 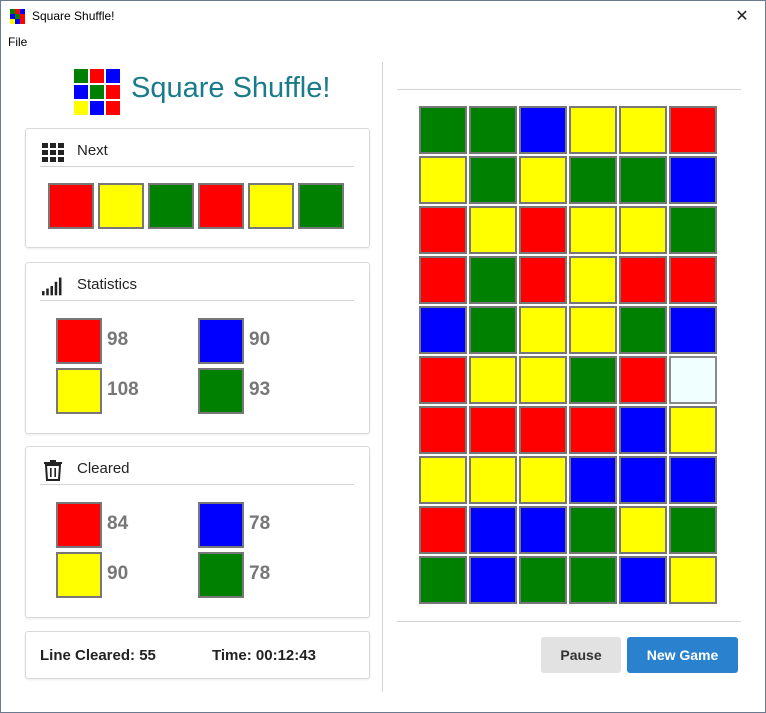 What do you see at coordinates (569, 621) in the screenshot?
I see `board-bottom-divider` at bounding box center [569, 621].